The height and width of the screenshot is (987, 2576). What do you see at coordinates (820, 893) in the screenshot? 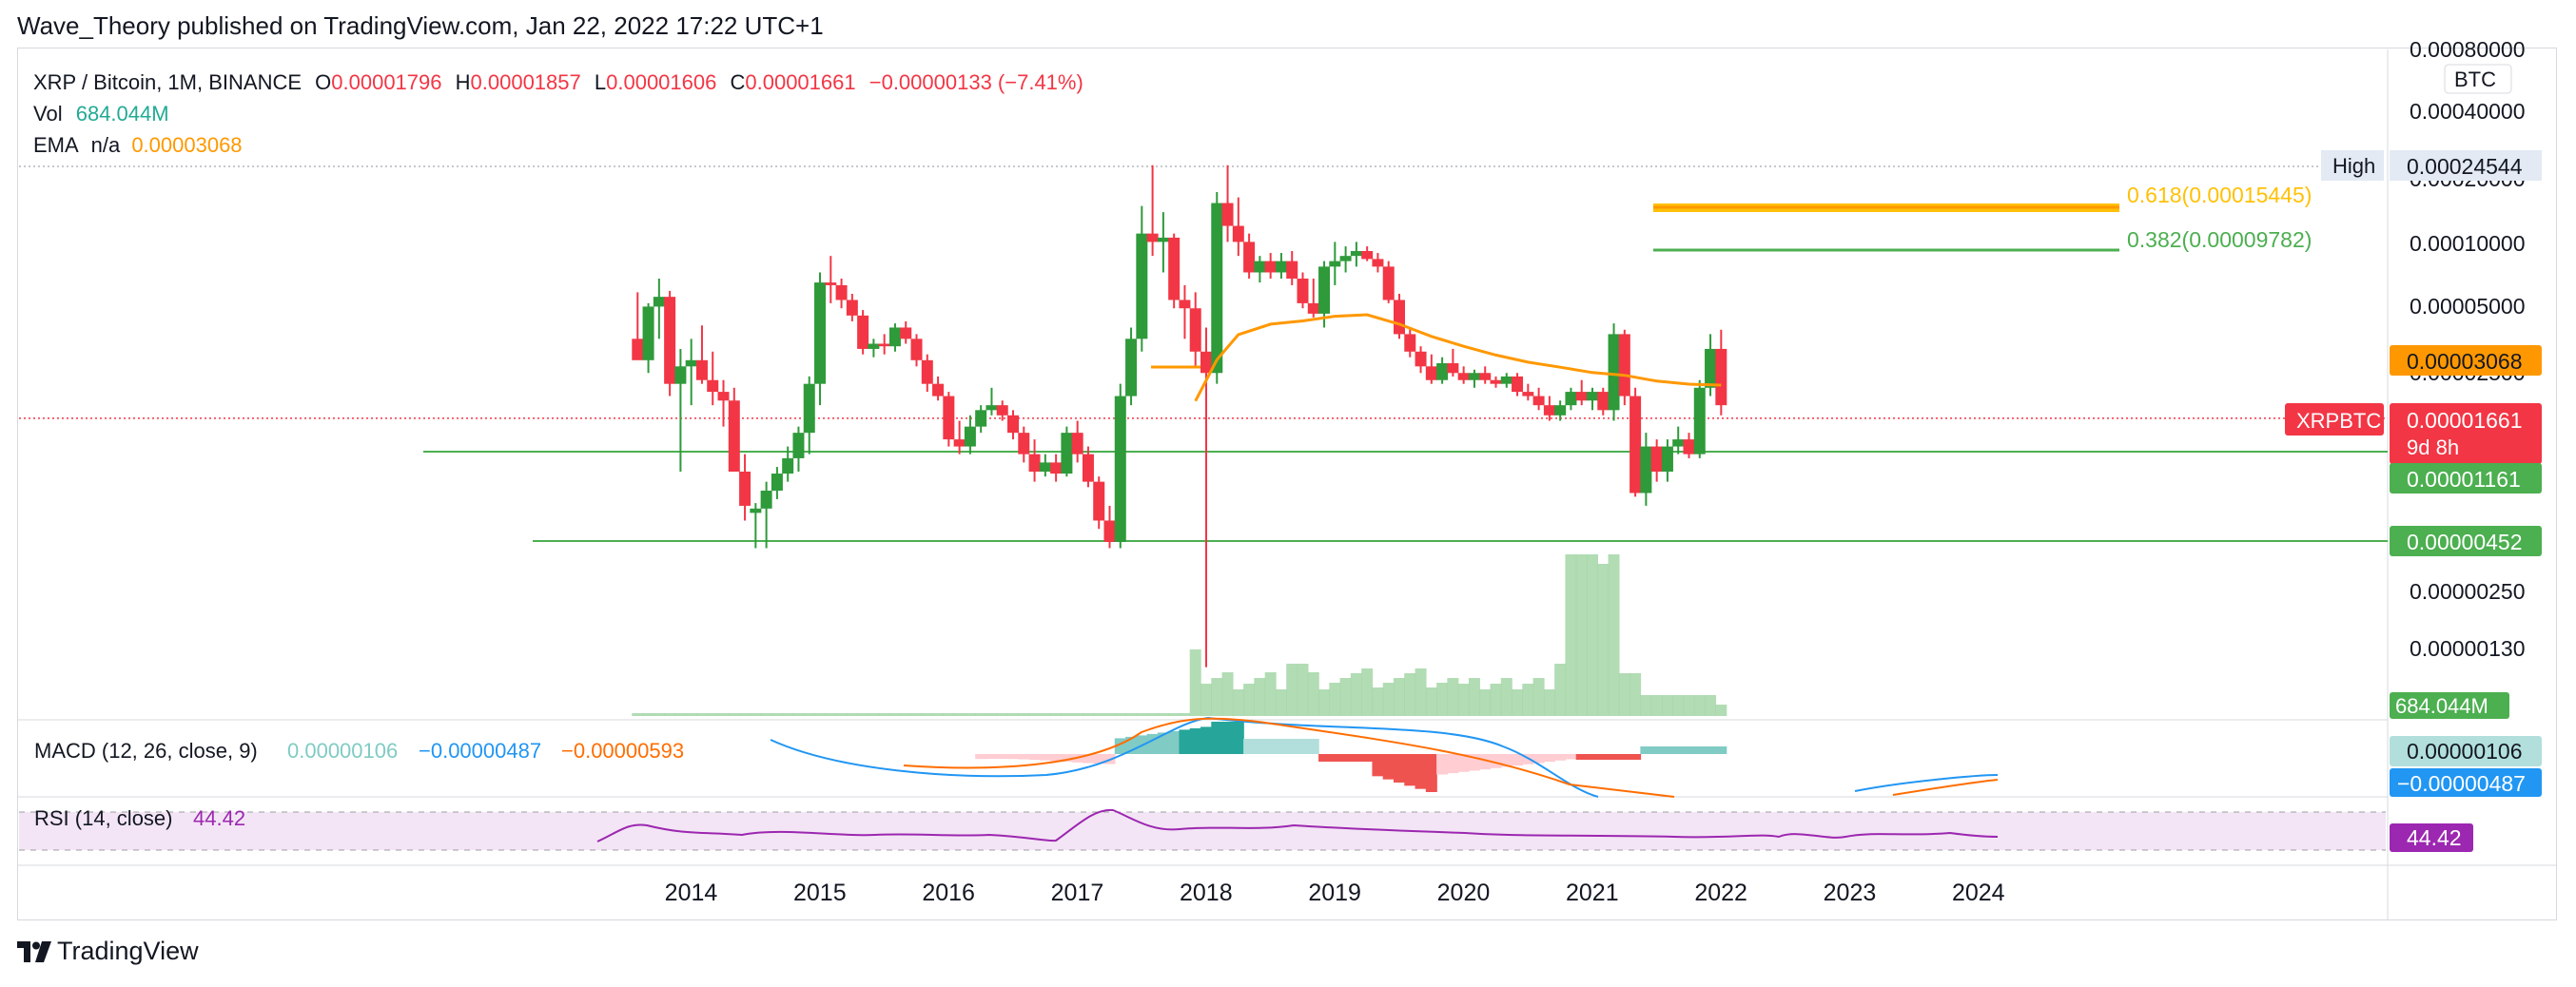
I see `time-tick-label: 2015` at bounding box center [820, 893].